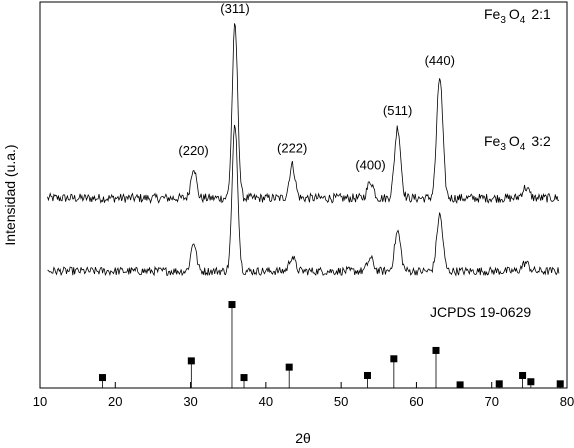 Image resolution: width=574 pixels, height=448 pixels. What do you see at coordinates (440, 60) in the screenshot?
I see `peak-label: (440)` at bounding box center [440, 60].